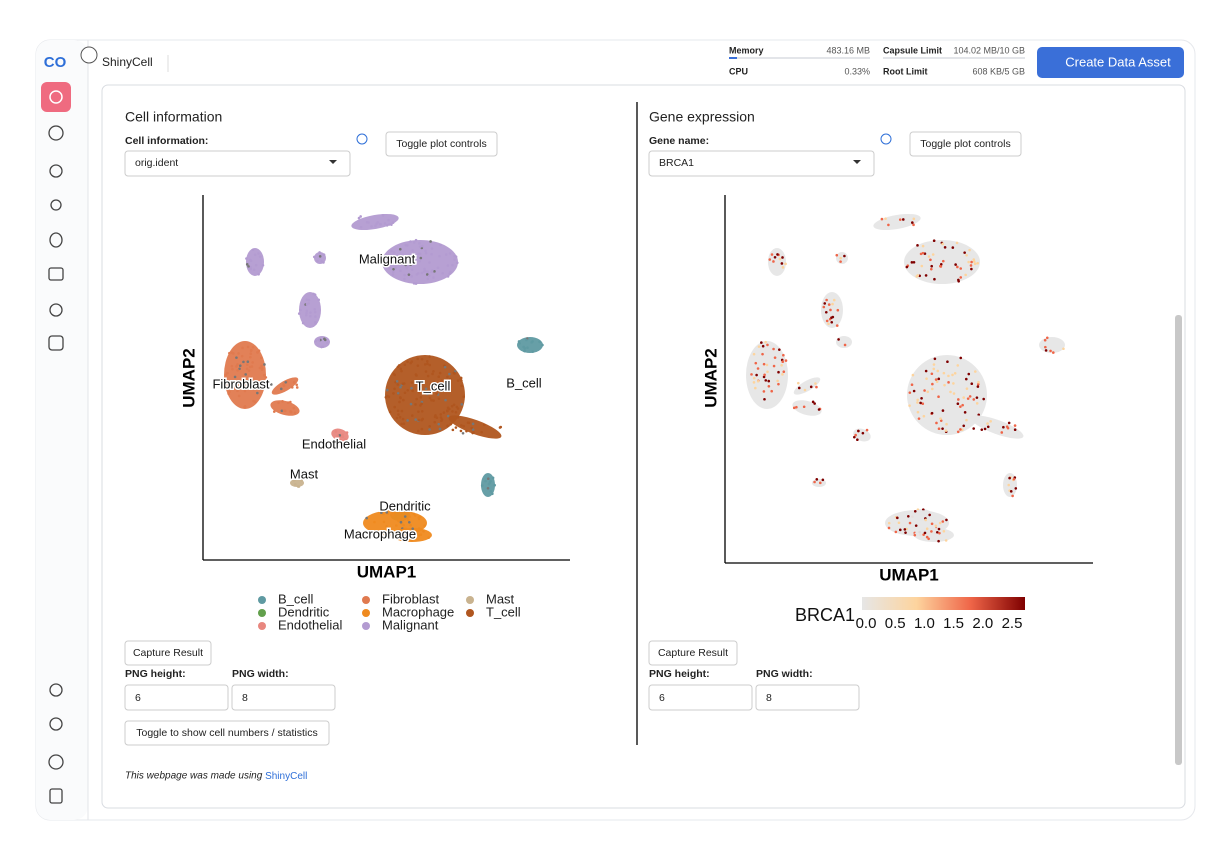 Image resolution: width=1230 pixels, height=865 pixels. What do you see at coordinates (89, 55) in the screenshot?
I see `expand-button` at bounding box center [89, 55].